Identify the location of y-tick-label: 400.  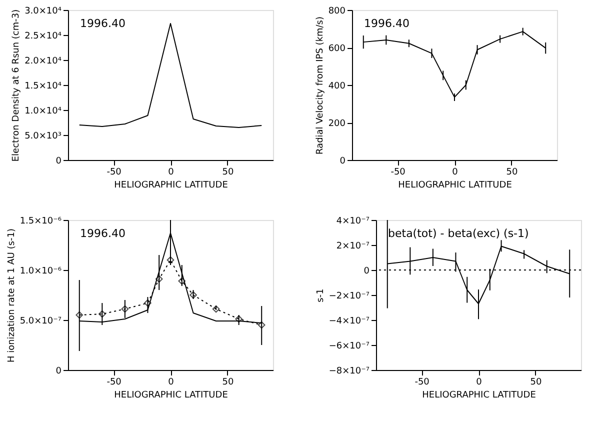
(337, 87).